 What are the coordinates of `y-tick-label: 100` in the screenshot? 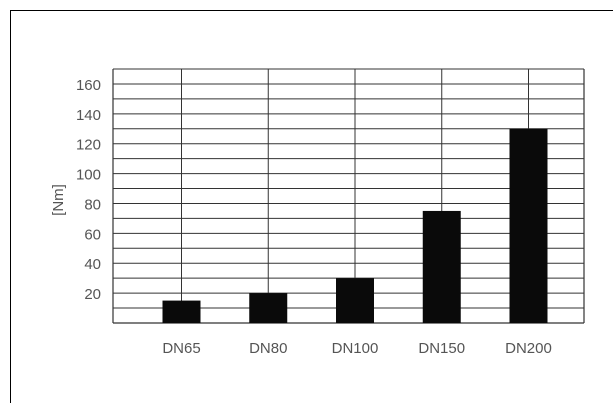 It's located at (88, 175).